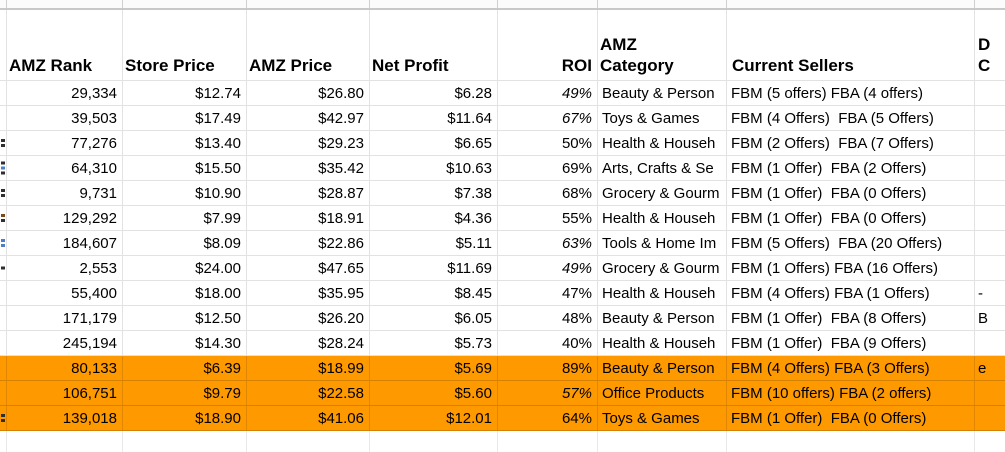  What do you see at coordinates (308, 218) in the screenshot?
I see `cell-amz-price: $18.91` at bounding box center [308, 218].